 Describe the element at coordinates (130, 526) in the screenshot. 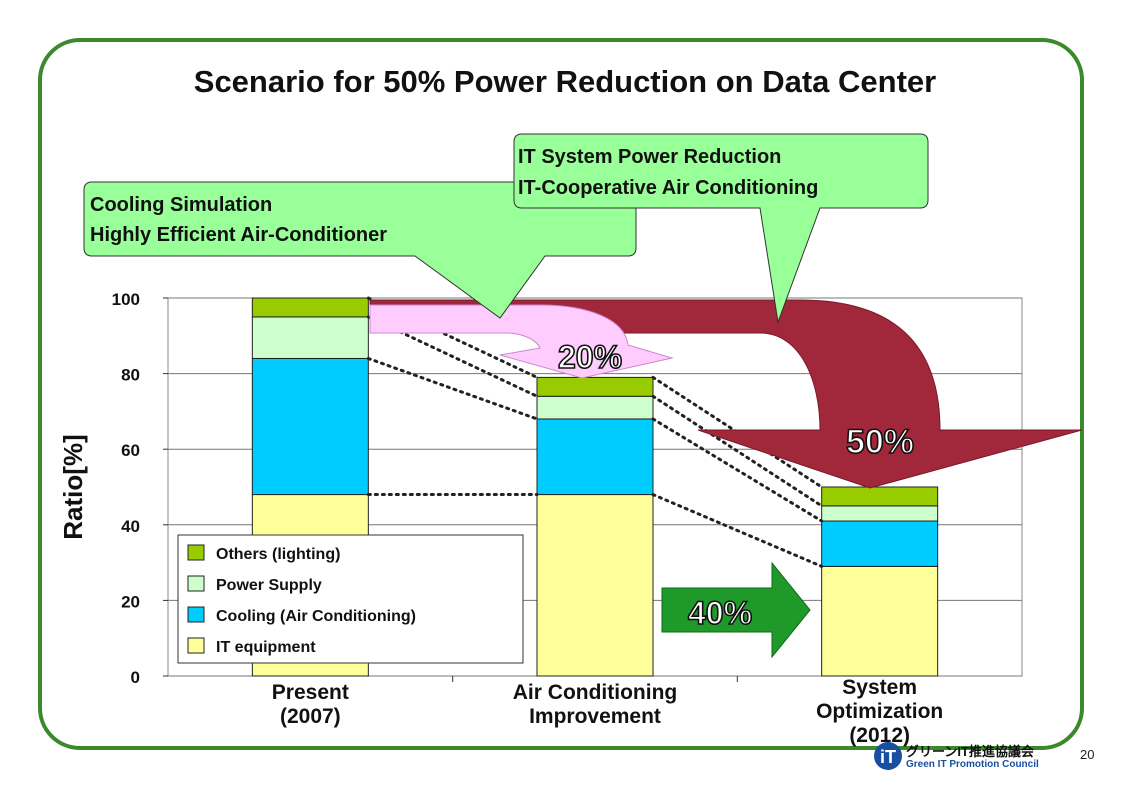

I see `y-tick-label: 40` at that location.